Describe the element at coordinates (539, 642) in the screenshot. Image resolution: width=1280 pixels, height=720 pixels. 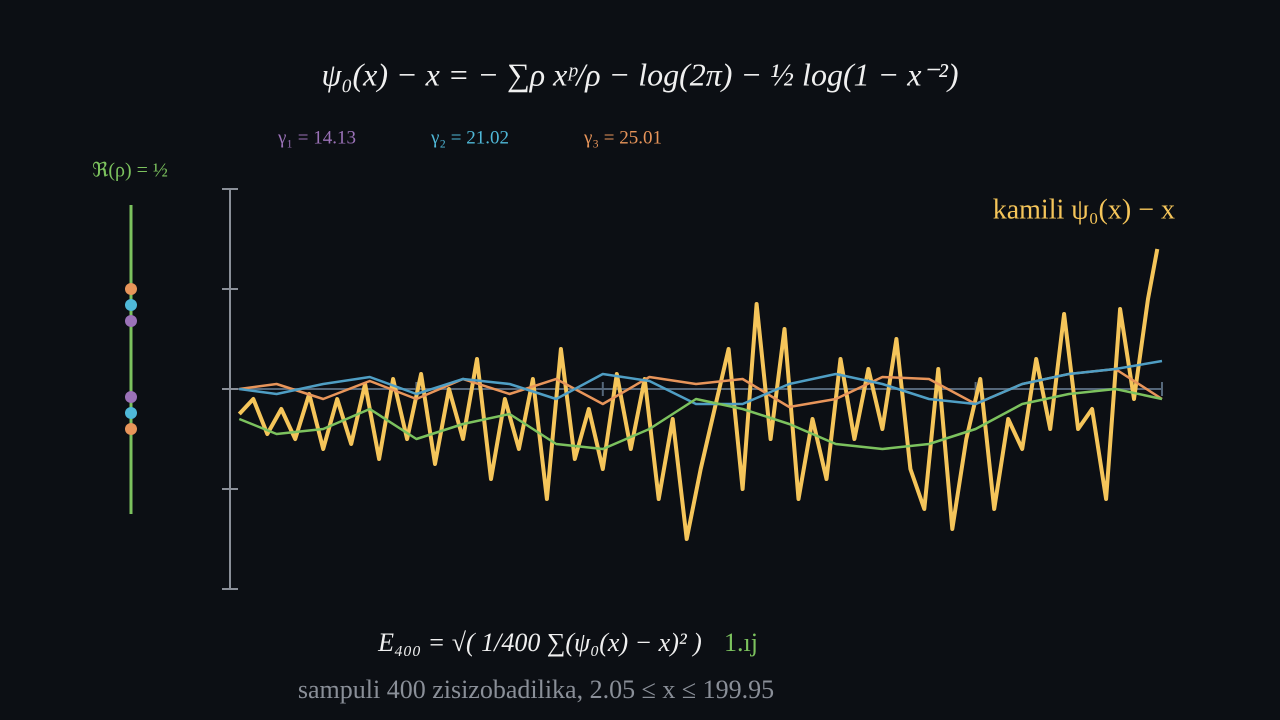
I see `error-formula: E₄₀₀ = √( 1/400 ∑(ψ₀(x) − x)² )` at that location.